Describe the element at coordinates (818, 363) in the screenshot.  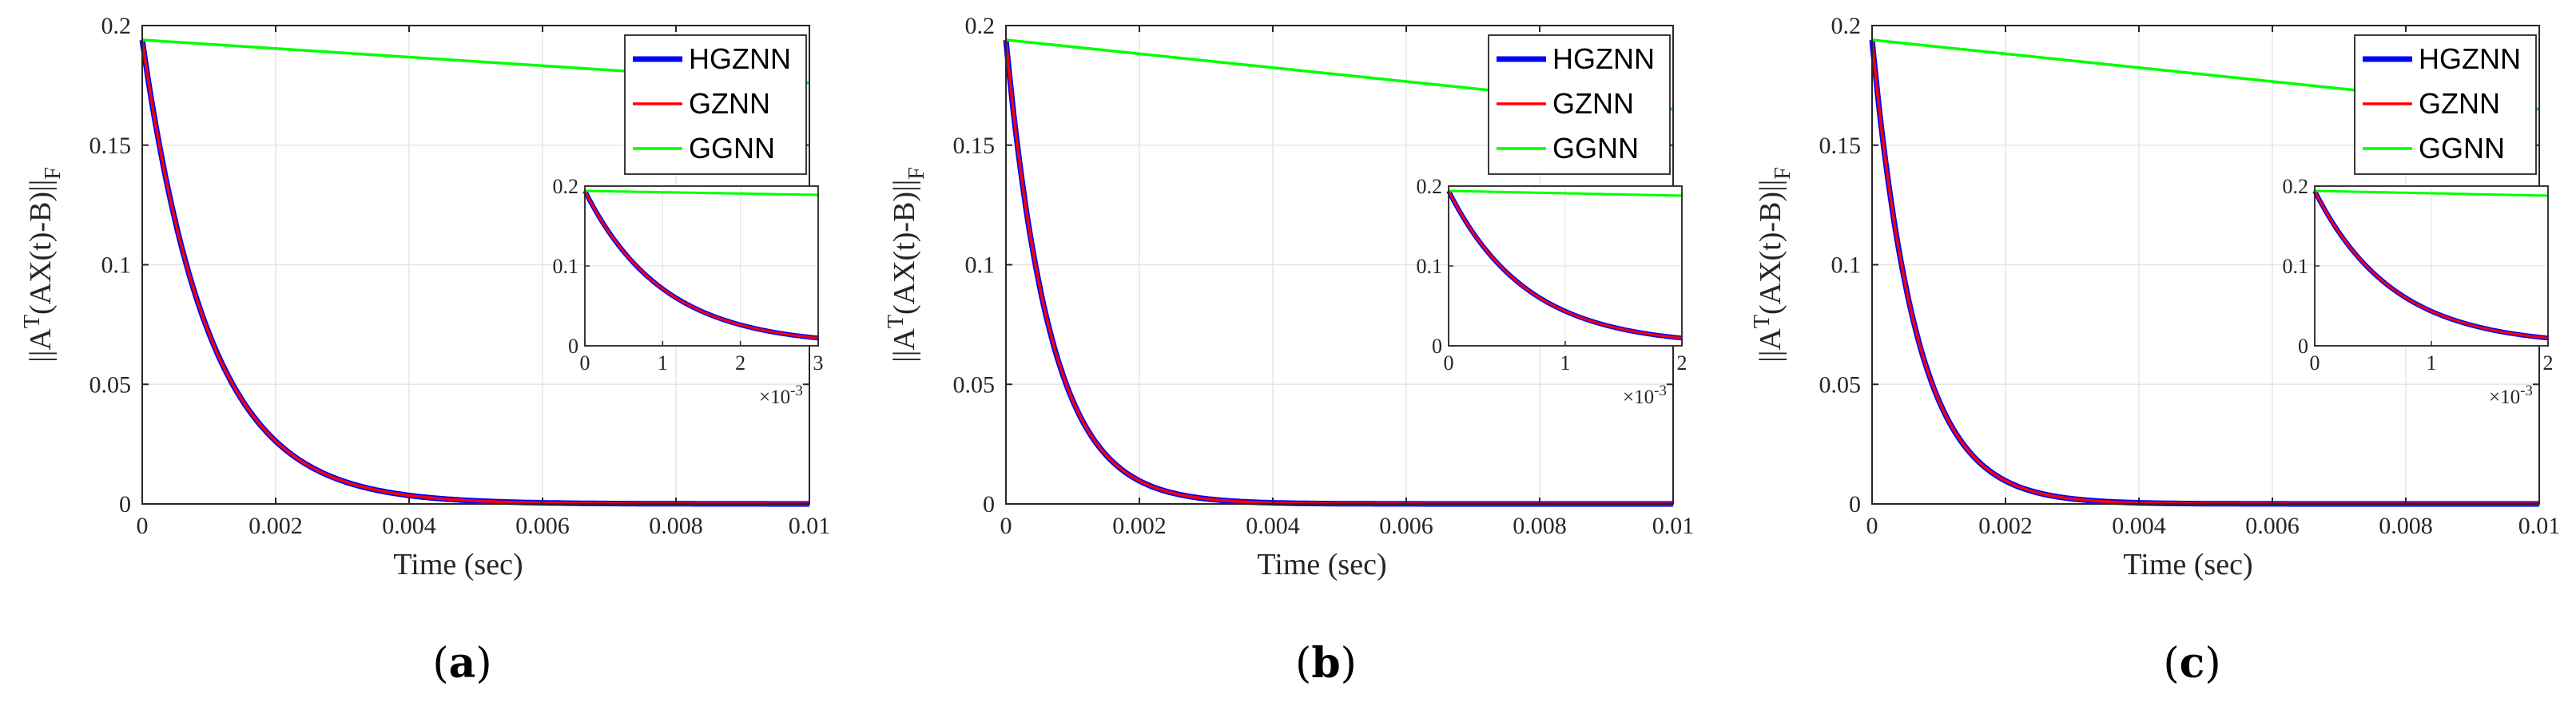
I see `inset-x-tick-label: 3` at that location.